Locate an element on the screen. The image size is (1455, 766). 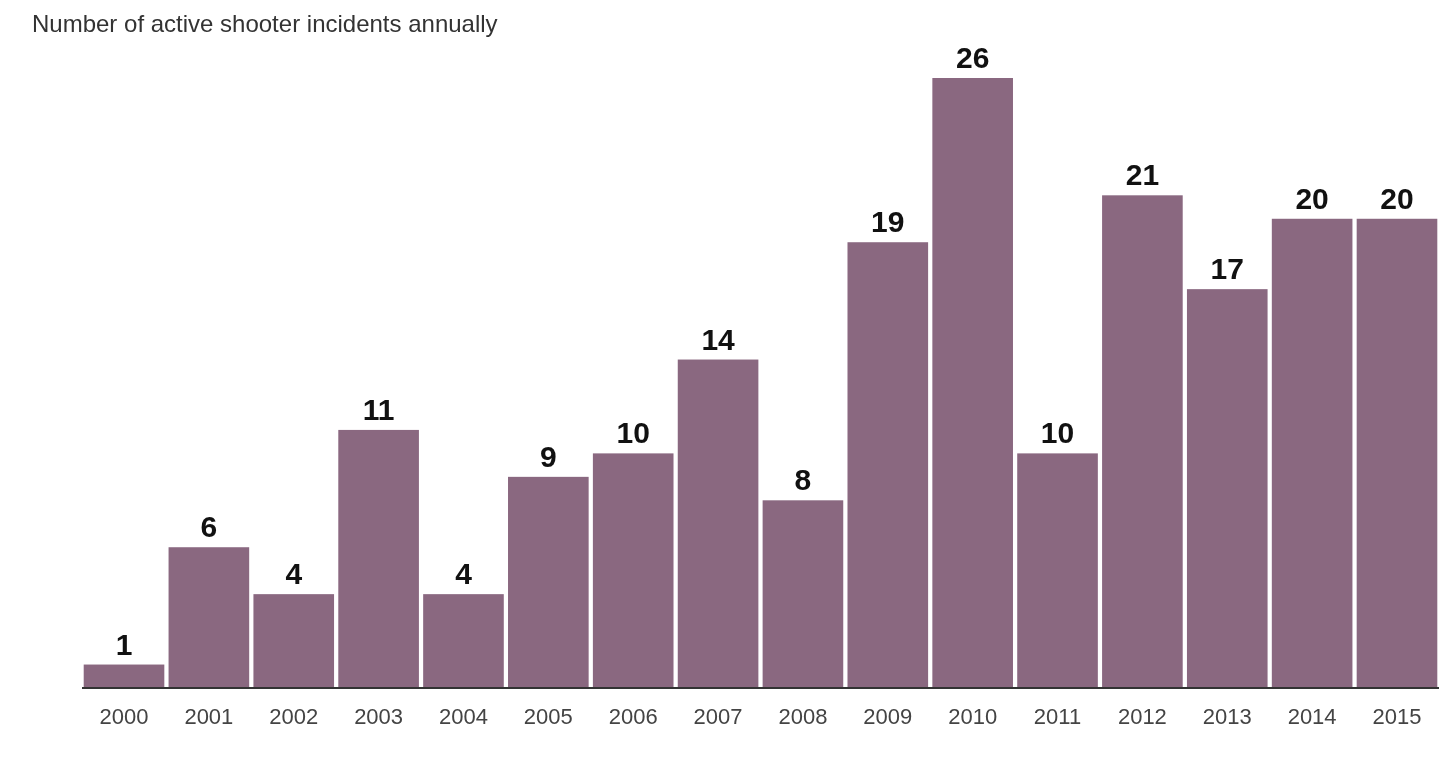
x-tick-label: 2004 is located at coordinates (463, 716).